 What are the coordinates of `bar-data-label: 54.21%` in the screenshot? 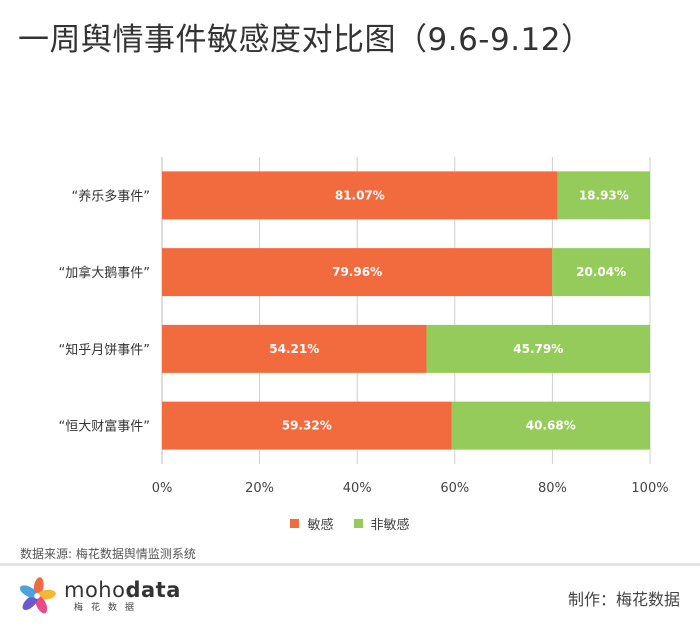 It's located at (294, 349).